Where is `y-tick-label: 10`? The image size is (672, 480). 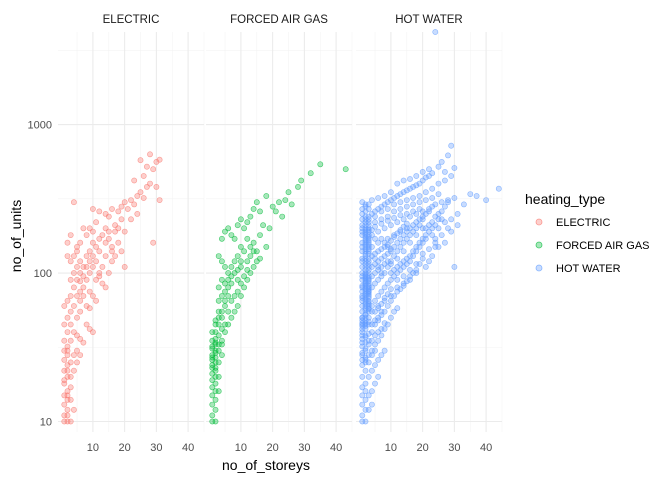 y-tick-label: 10 is located at coordinates (46, 423).